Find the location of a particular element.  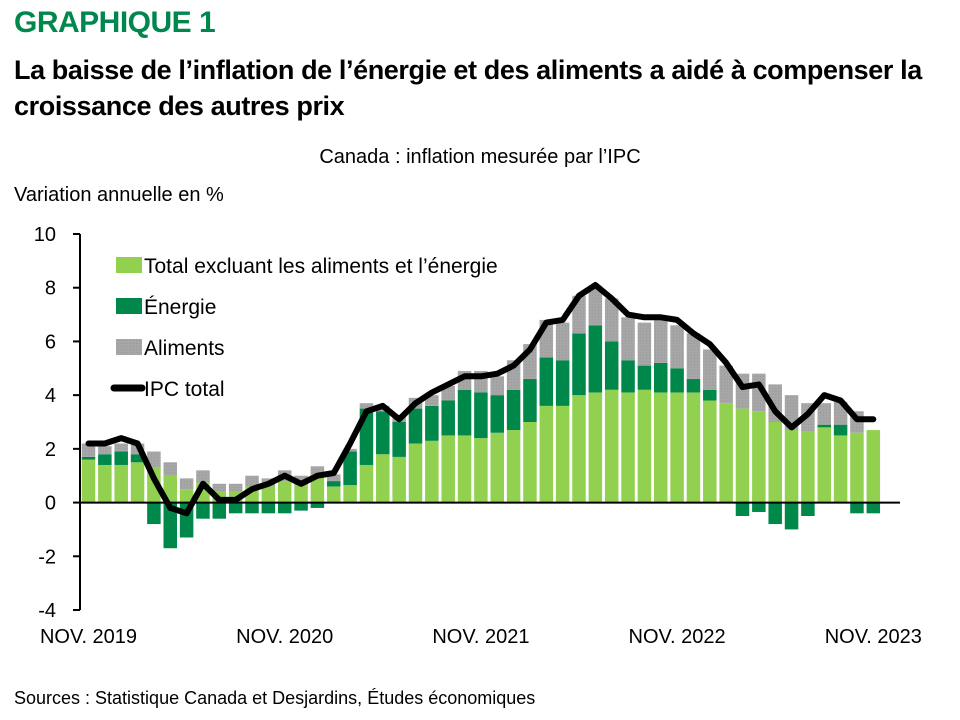

legend-label-food: Aliments is located at coordinates (184, 348).